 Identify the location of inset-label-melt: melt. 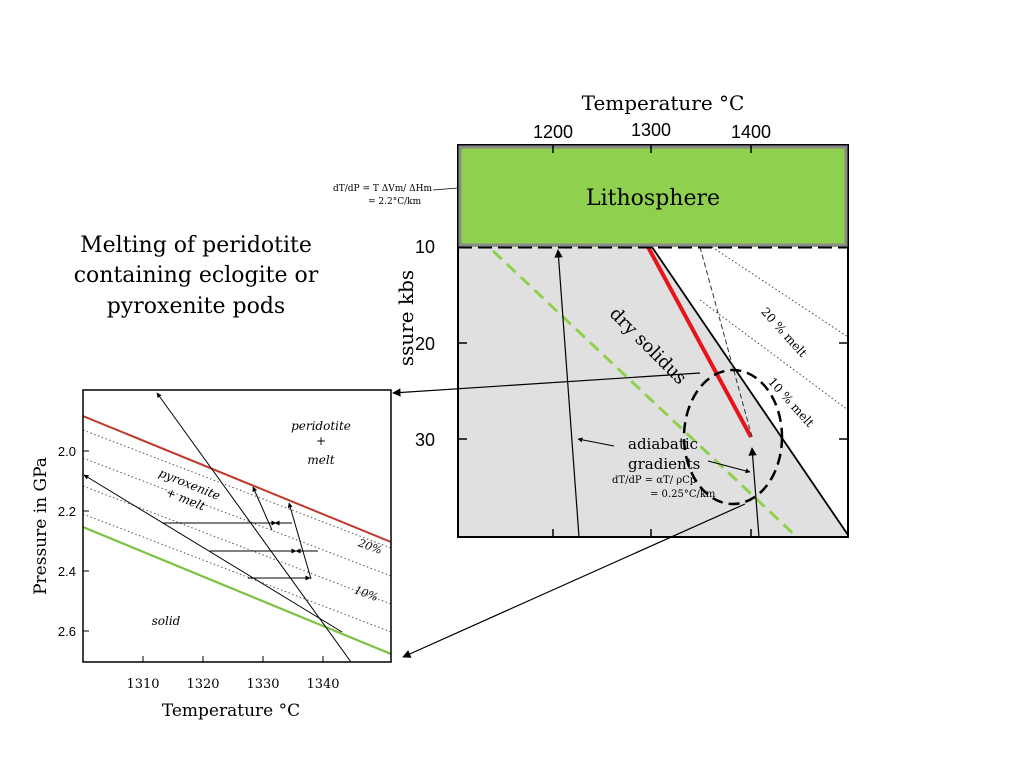
(320, 460).